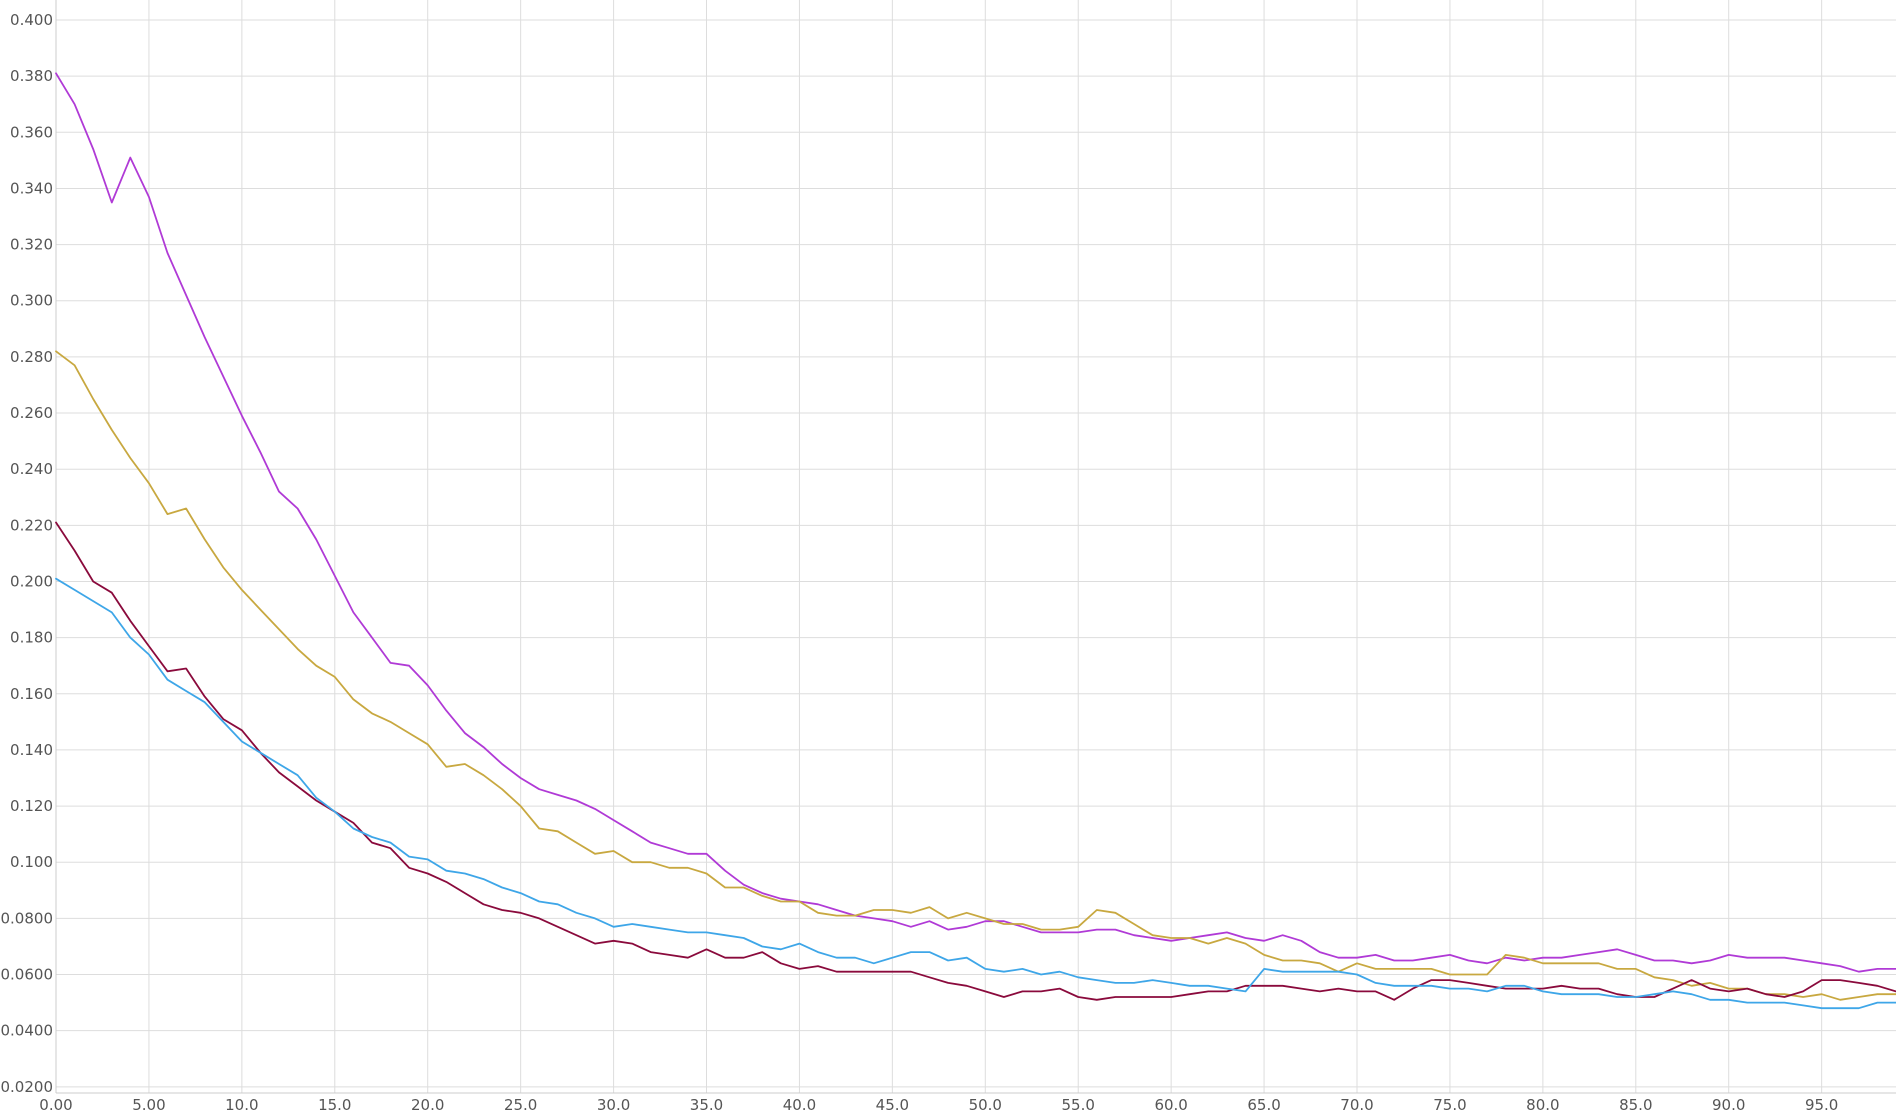 The image size is (1896, 1115). Describe the element at coordinates (148, 1105) in the screenshot. I see `x-tick-label: 5.00` at that location.